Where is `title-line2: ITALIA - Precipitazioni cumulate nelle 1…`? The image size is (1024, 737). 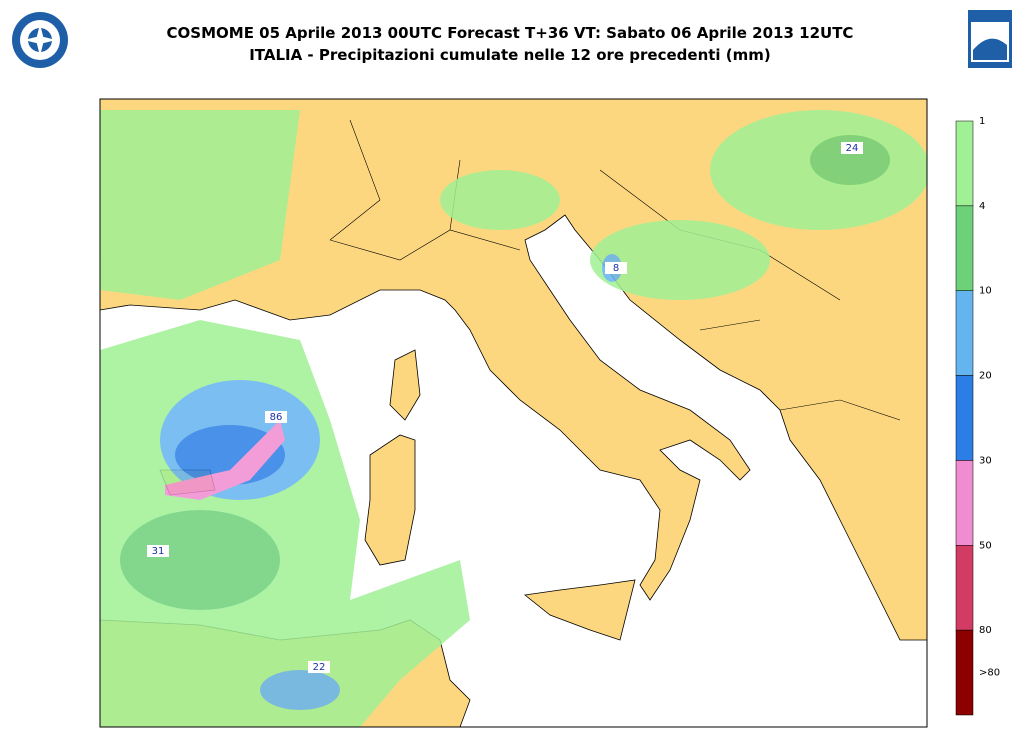 title-line2: ITALIA - Precipitazioni cumulate nelle 1… is located at coordinates (510, 55).